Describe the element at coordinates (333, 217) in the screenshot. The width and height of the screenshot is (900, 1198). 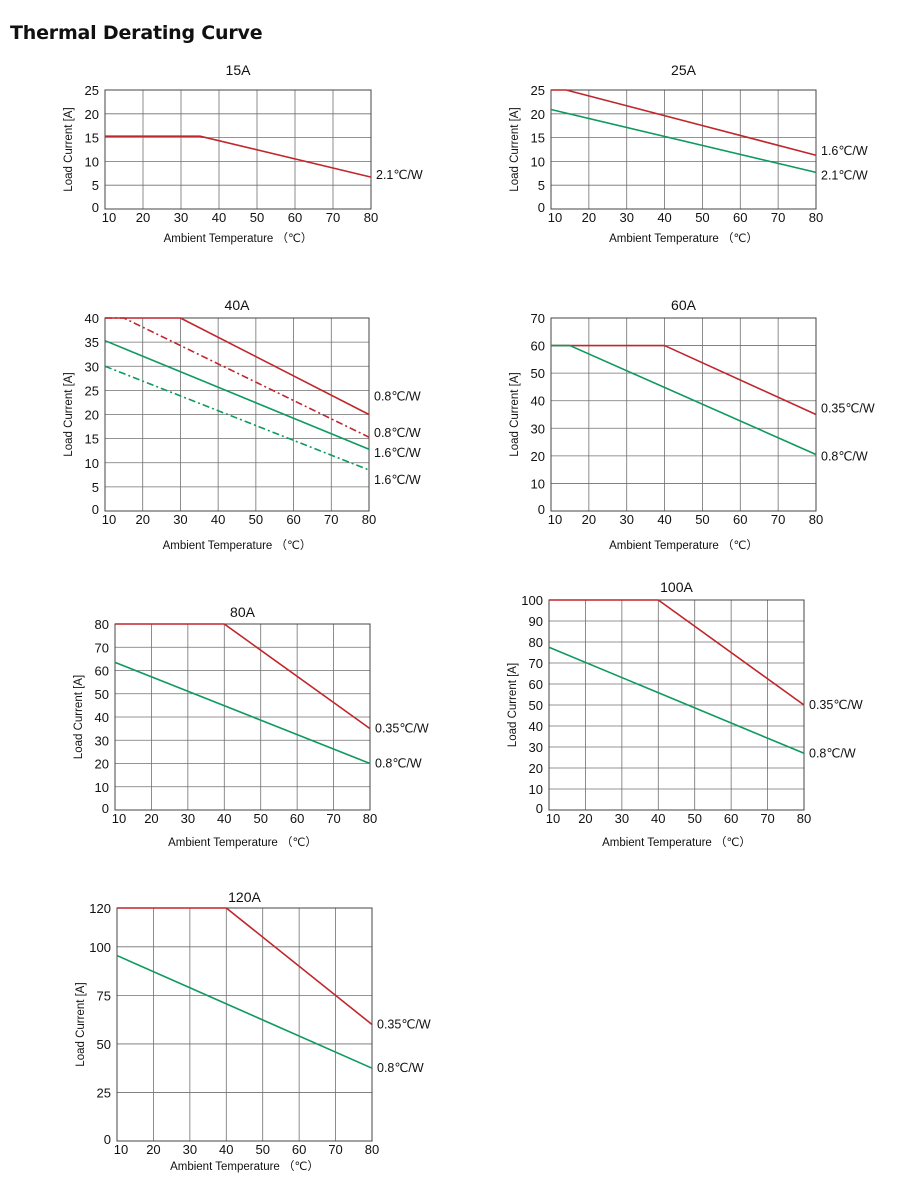
I see `x-tick-label: 70` at that location.